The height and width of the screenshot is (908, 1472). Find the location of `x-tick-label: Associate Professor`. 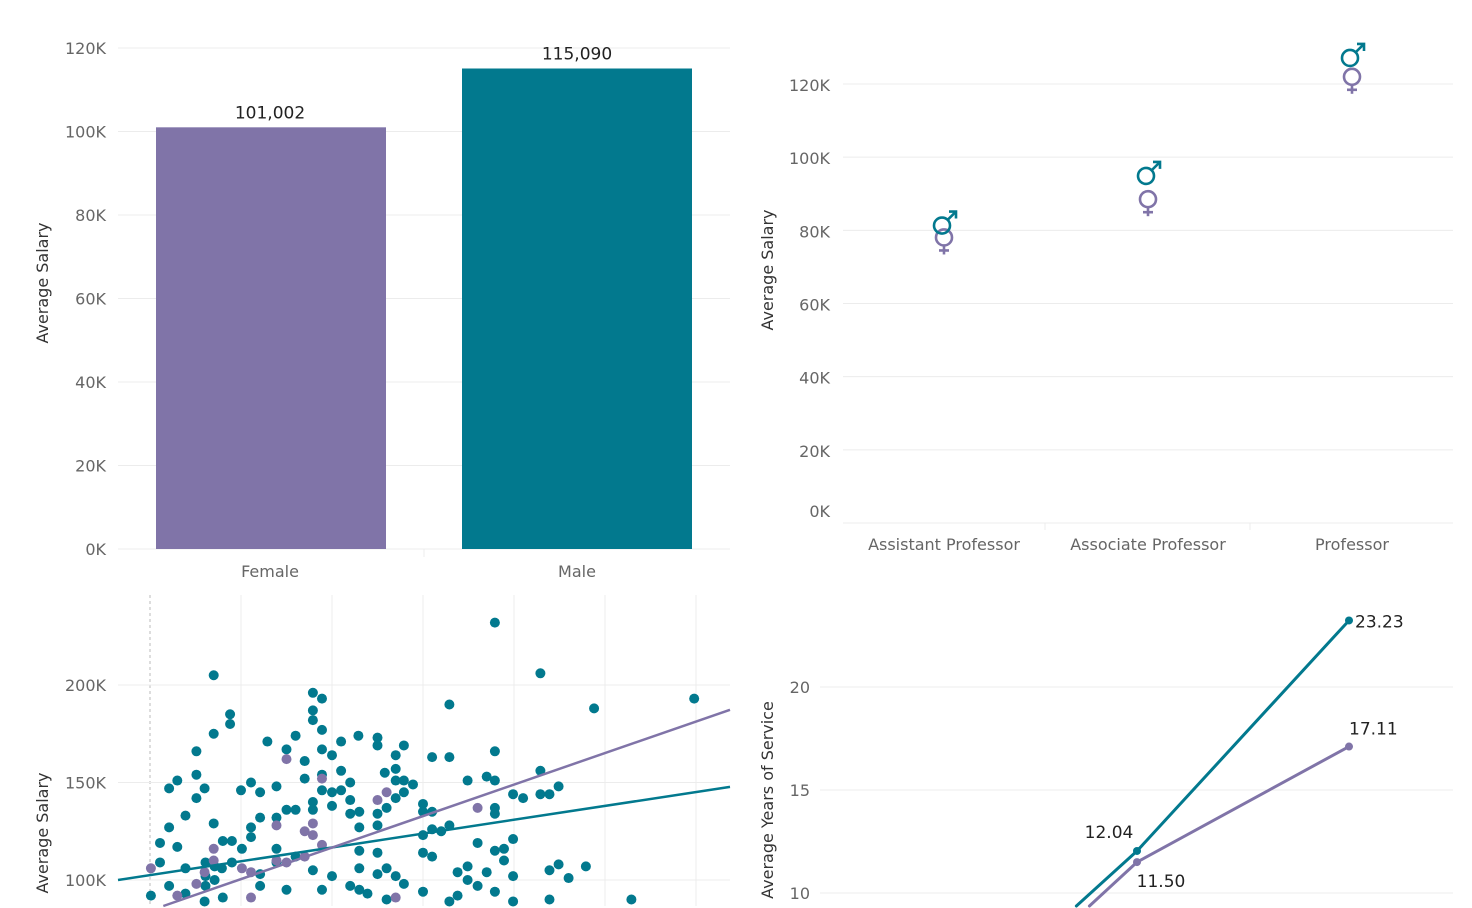

x-tick-label: Associate Professor is located at coordinates (1148, 544).